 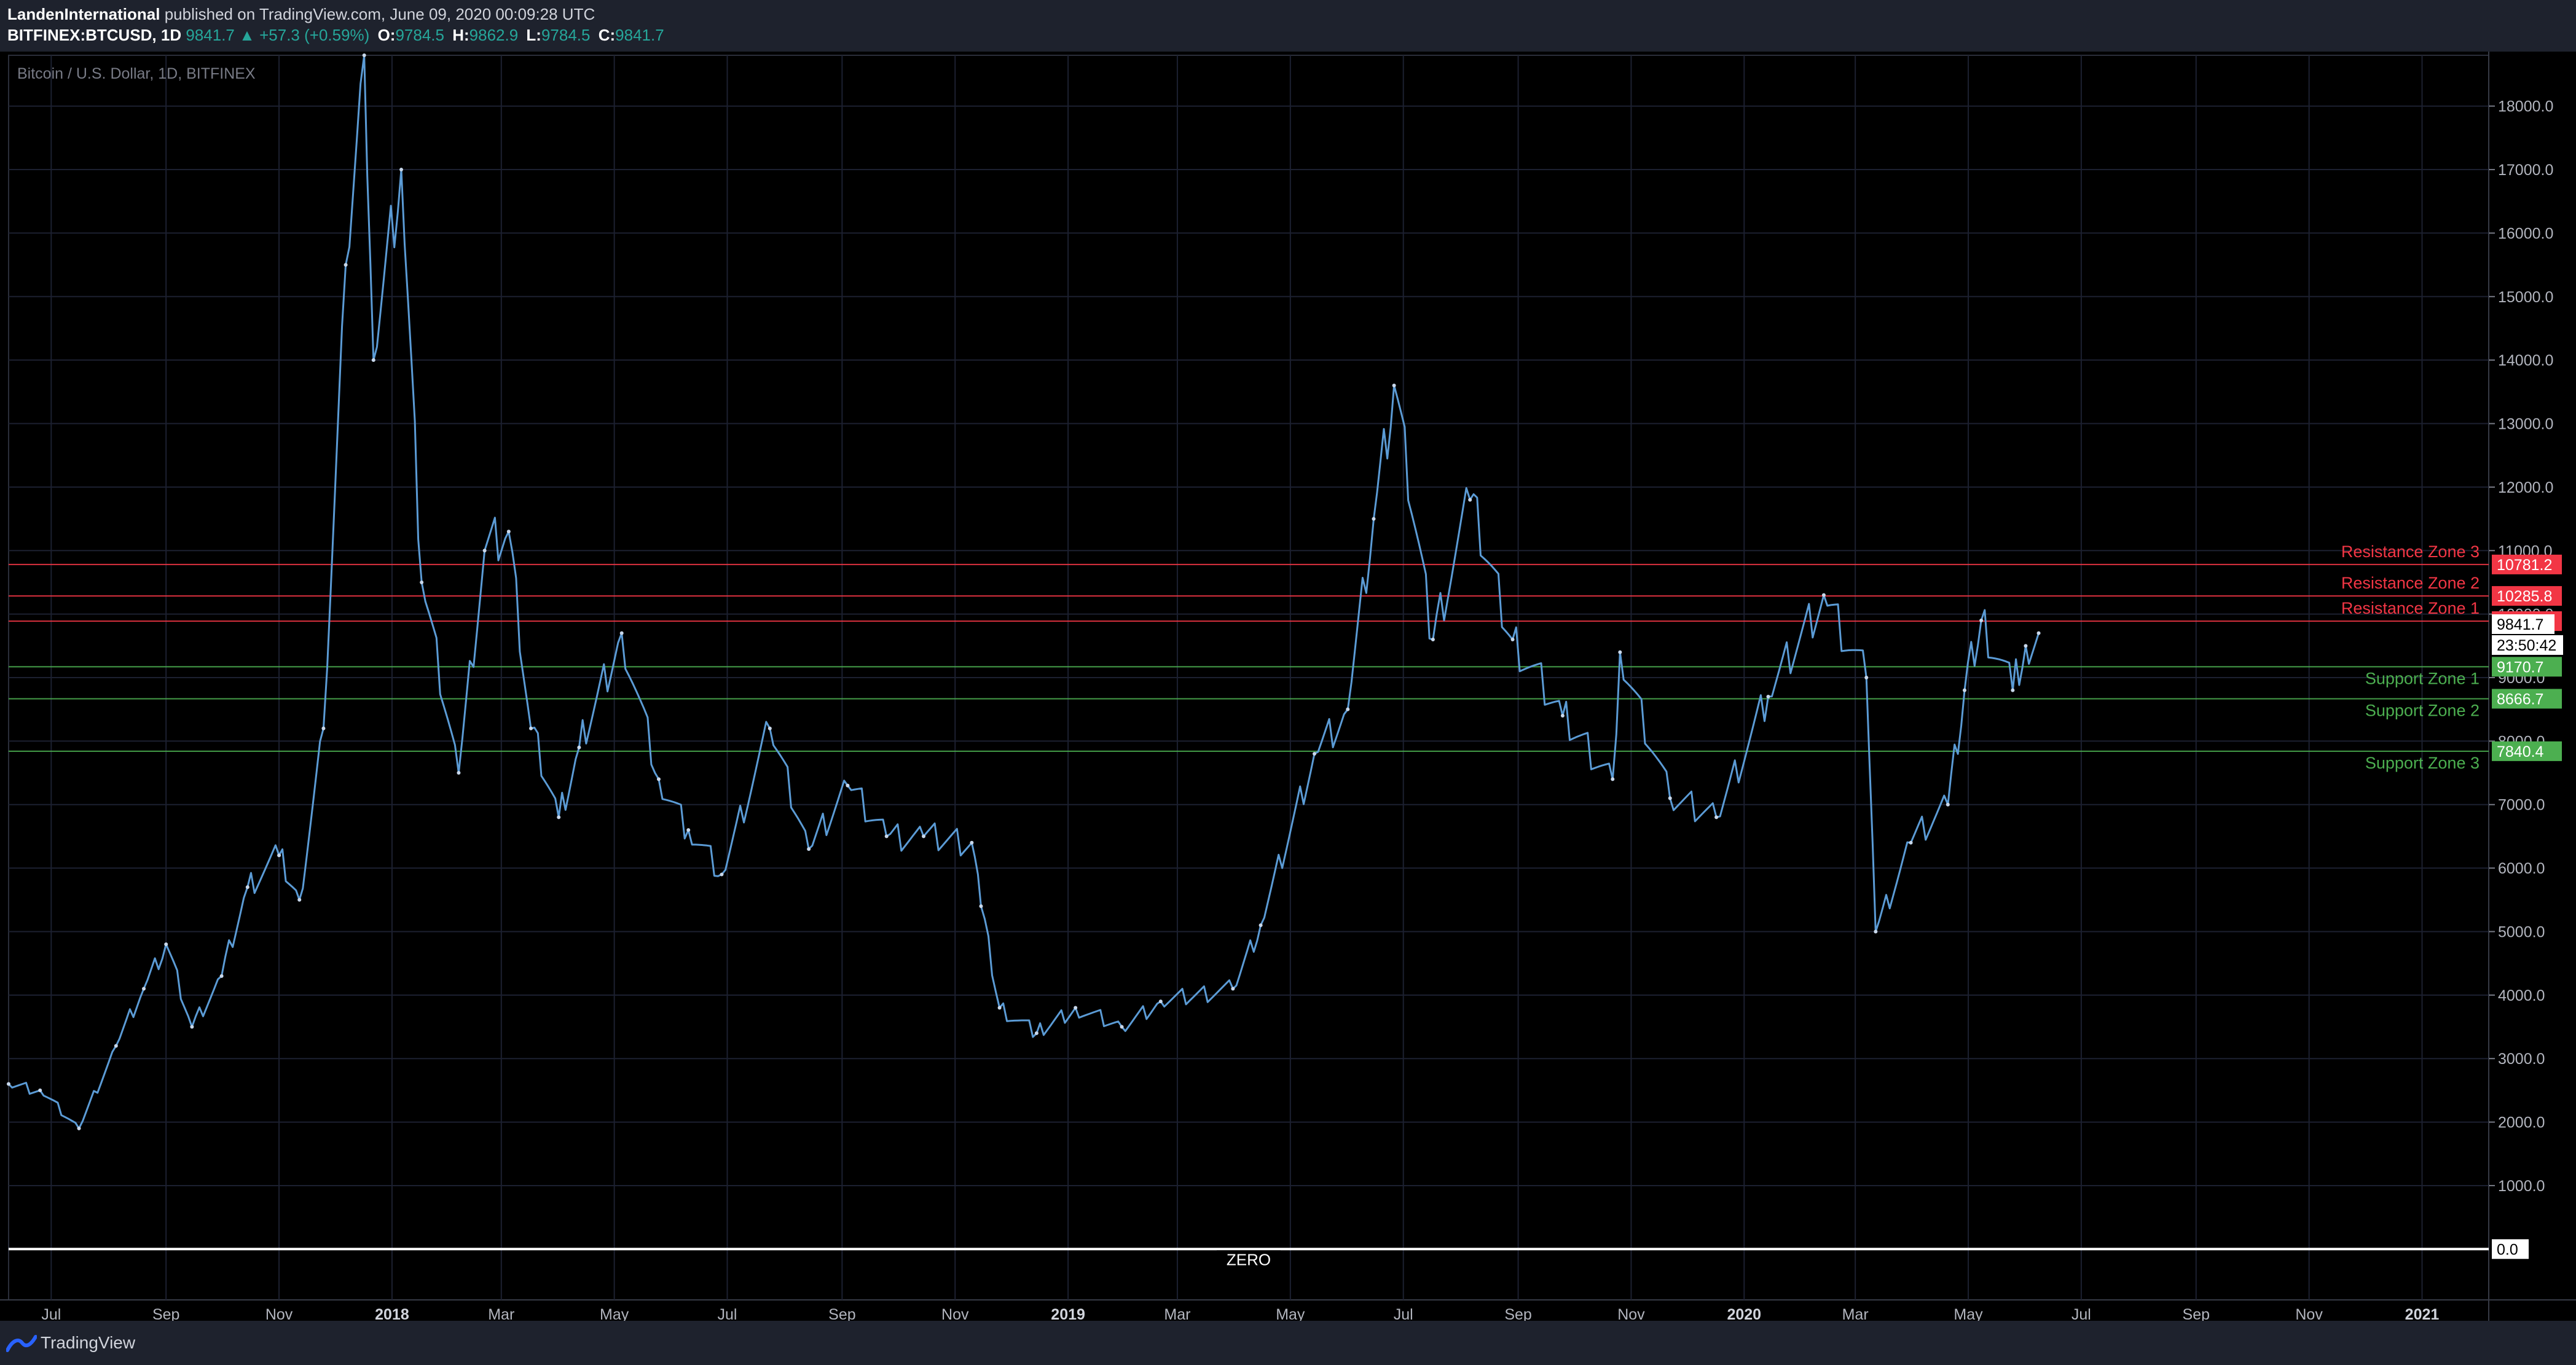 What do you see at coordinates (2521, 1059) in the screenshot?
I see `y-tick-label: 3000.0` at bounding box center [2521, 1059].